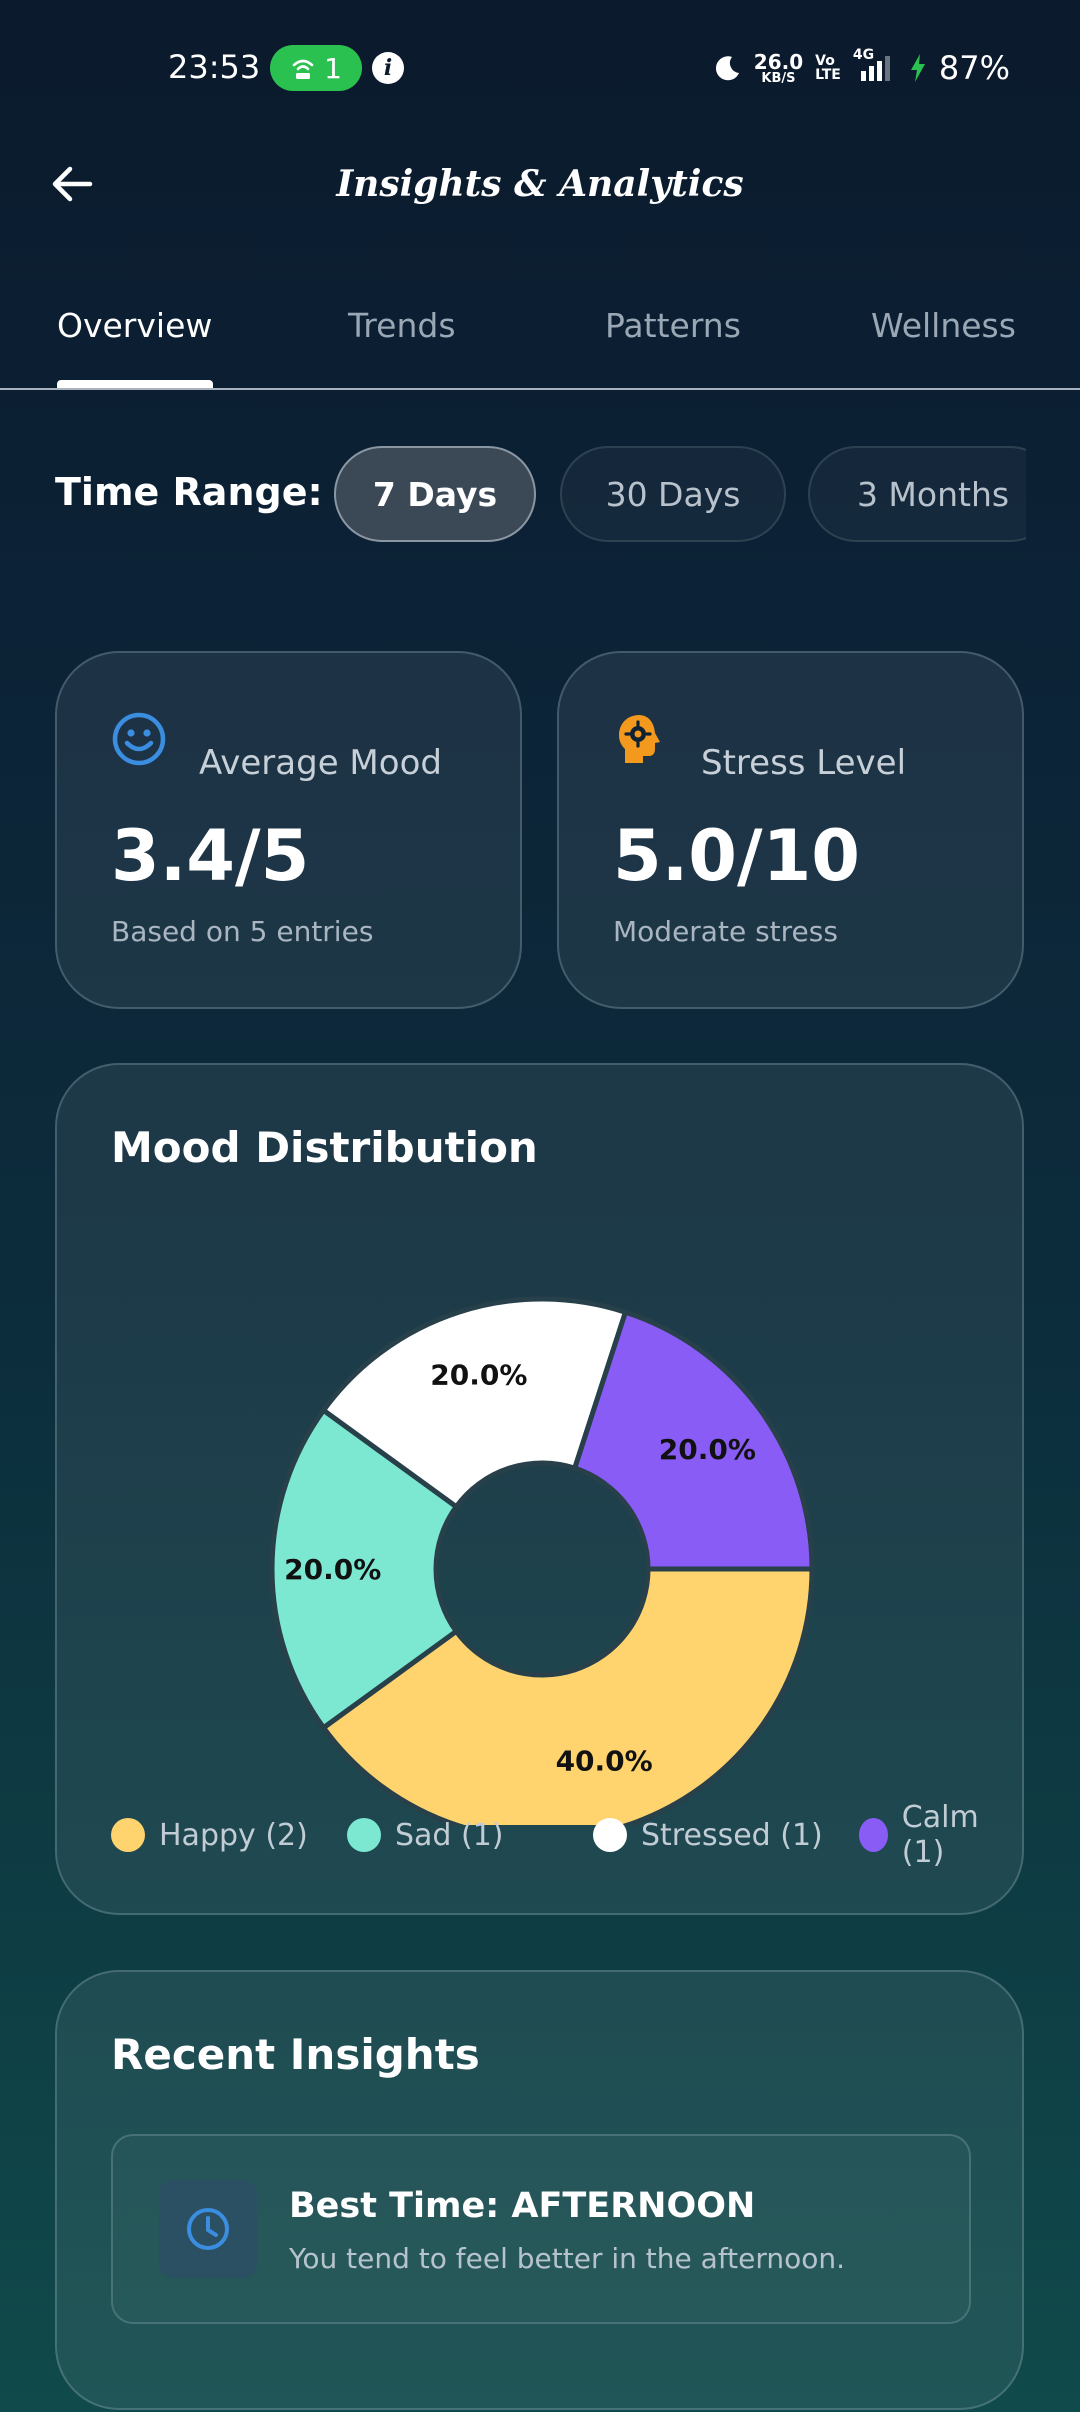 The width and height of the screenshot is (1080, 2412). I want to click on volte-indicator: Vo LTE, so click(828, 68).